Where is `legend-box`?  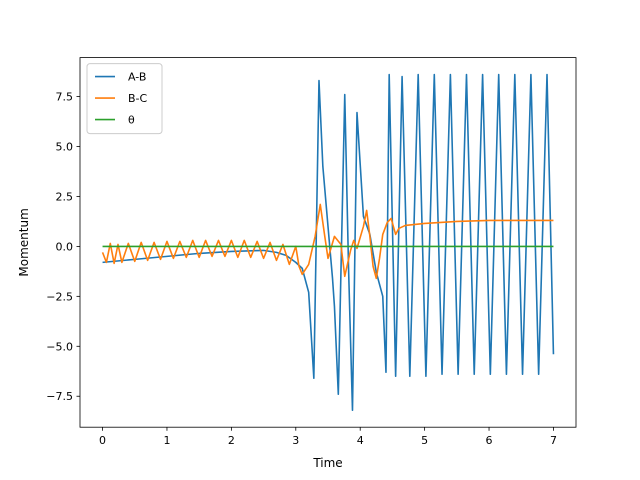 legend-box is located at coordinates (124, 99).